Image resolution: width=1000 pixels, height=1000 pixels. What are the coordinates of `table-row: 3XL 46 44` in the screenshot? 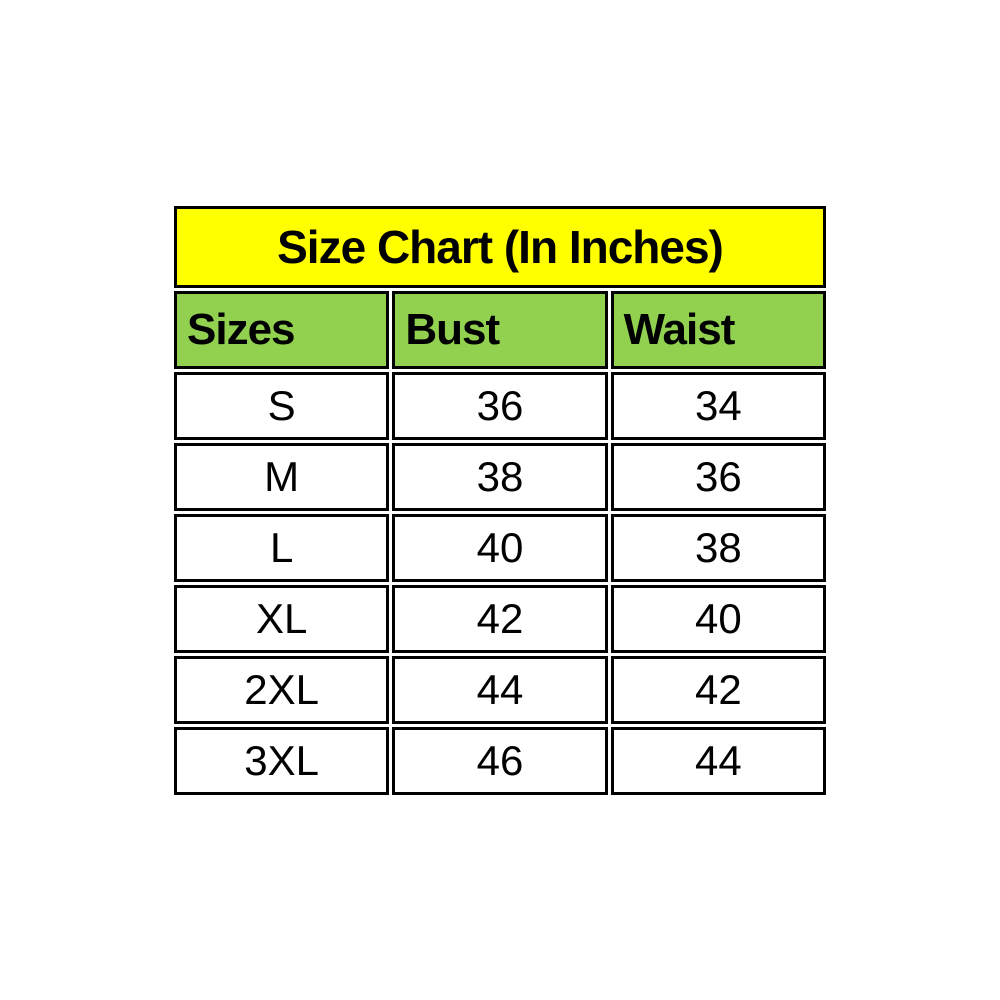 It's located at (500, 760).